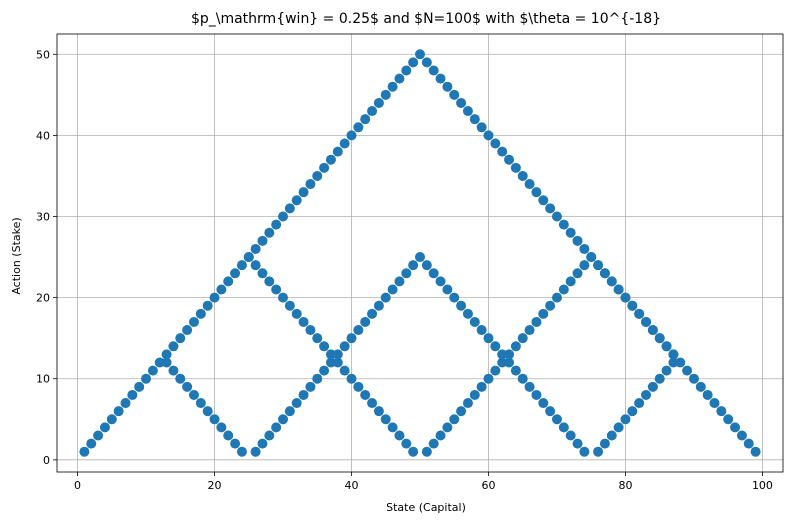 This screenshot has width=807, height=523. What do you see at coordinates (43, 379) in the screenshot?
I see `y-tick-label: 10` at bounding box center [43, 379].